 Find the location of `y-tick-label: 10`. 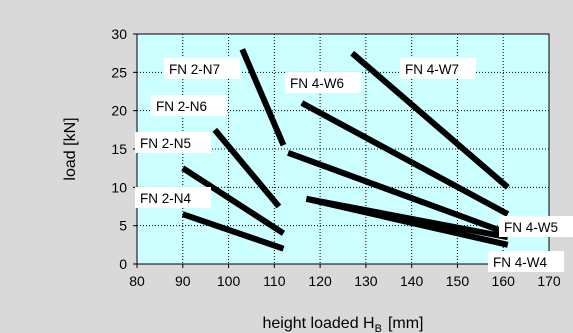

y-tick-label: 10 is located at coordinates (119, 187).